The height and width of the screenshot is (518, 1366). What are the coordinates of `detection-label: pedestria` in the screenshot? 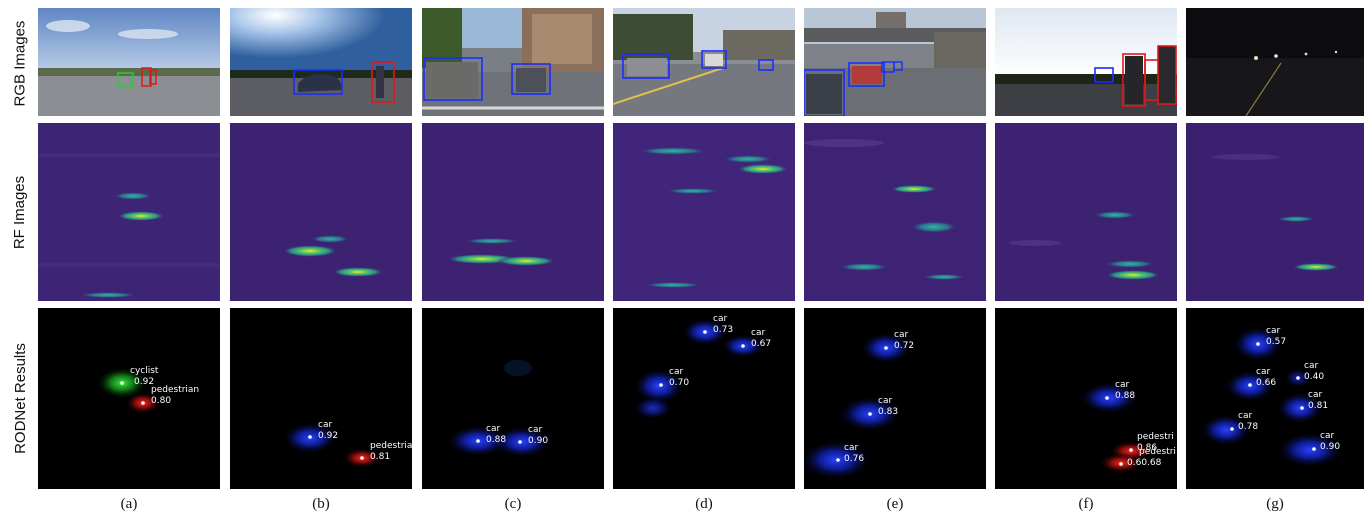 It's located at (391, 446).